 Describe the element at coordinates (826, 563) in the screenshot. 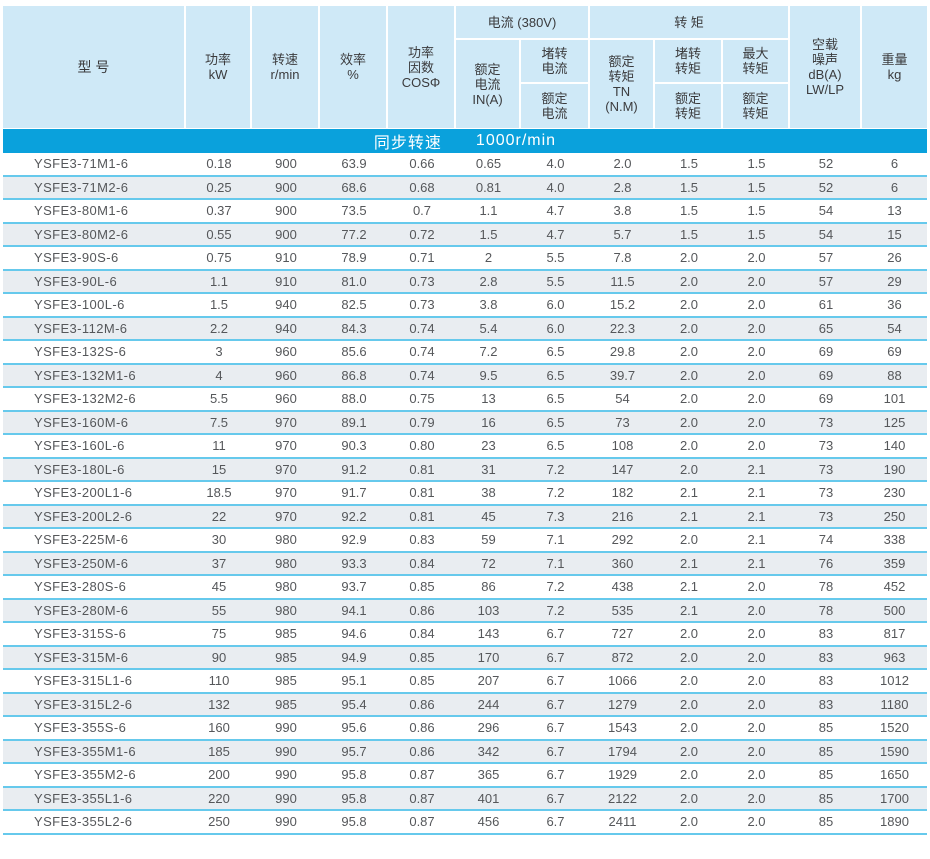

I see `cell-noise: 76` at that location.